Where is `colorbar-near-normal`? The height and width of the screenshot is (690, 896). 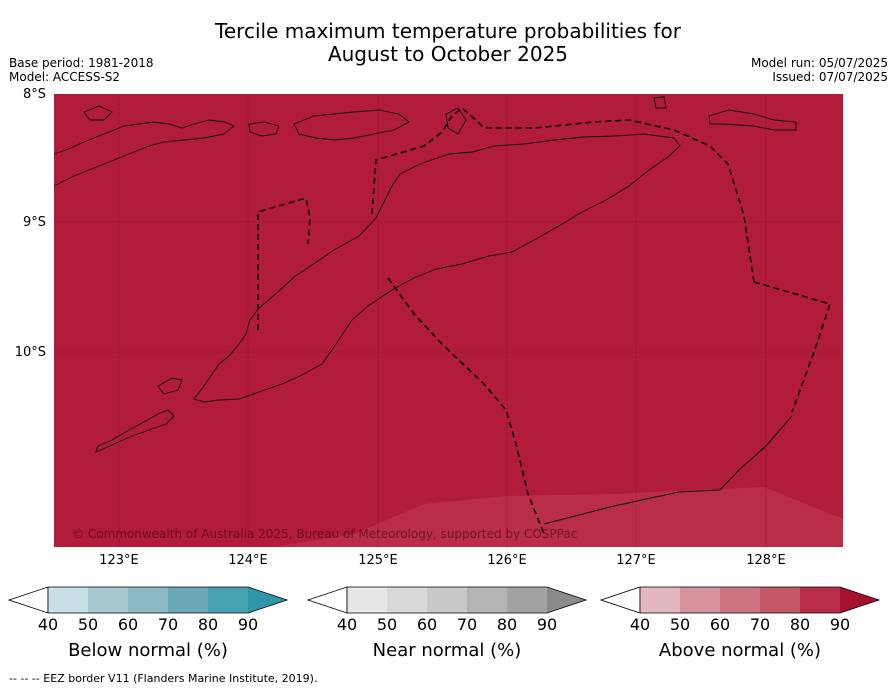 colorbar-near-normal is located at coordinates (447, 600).